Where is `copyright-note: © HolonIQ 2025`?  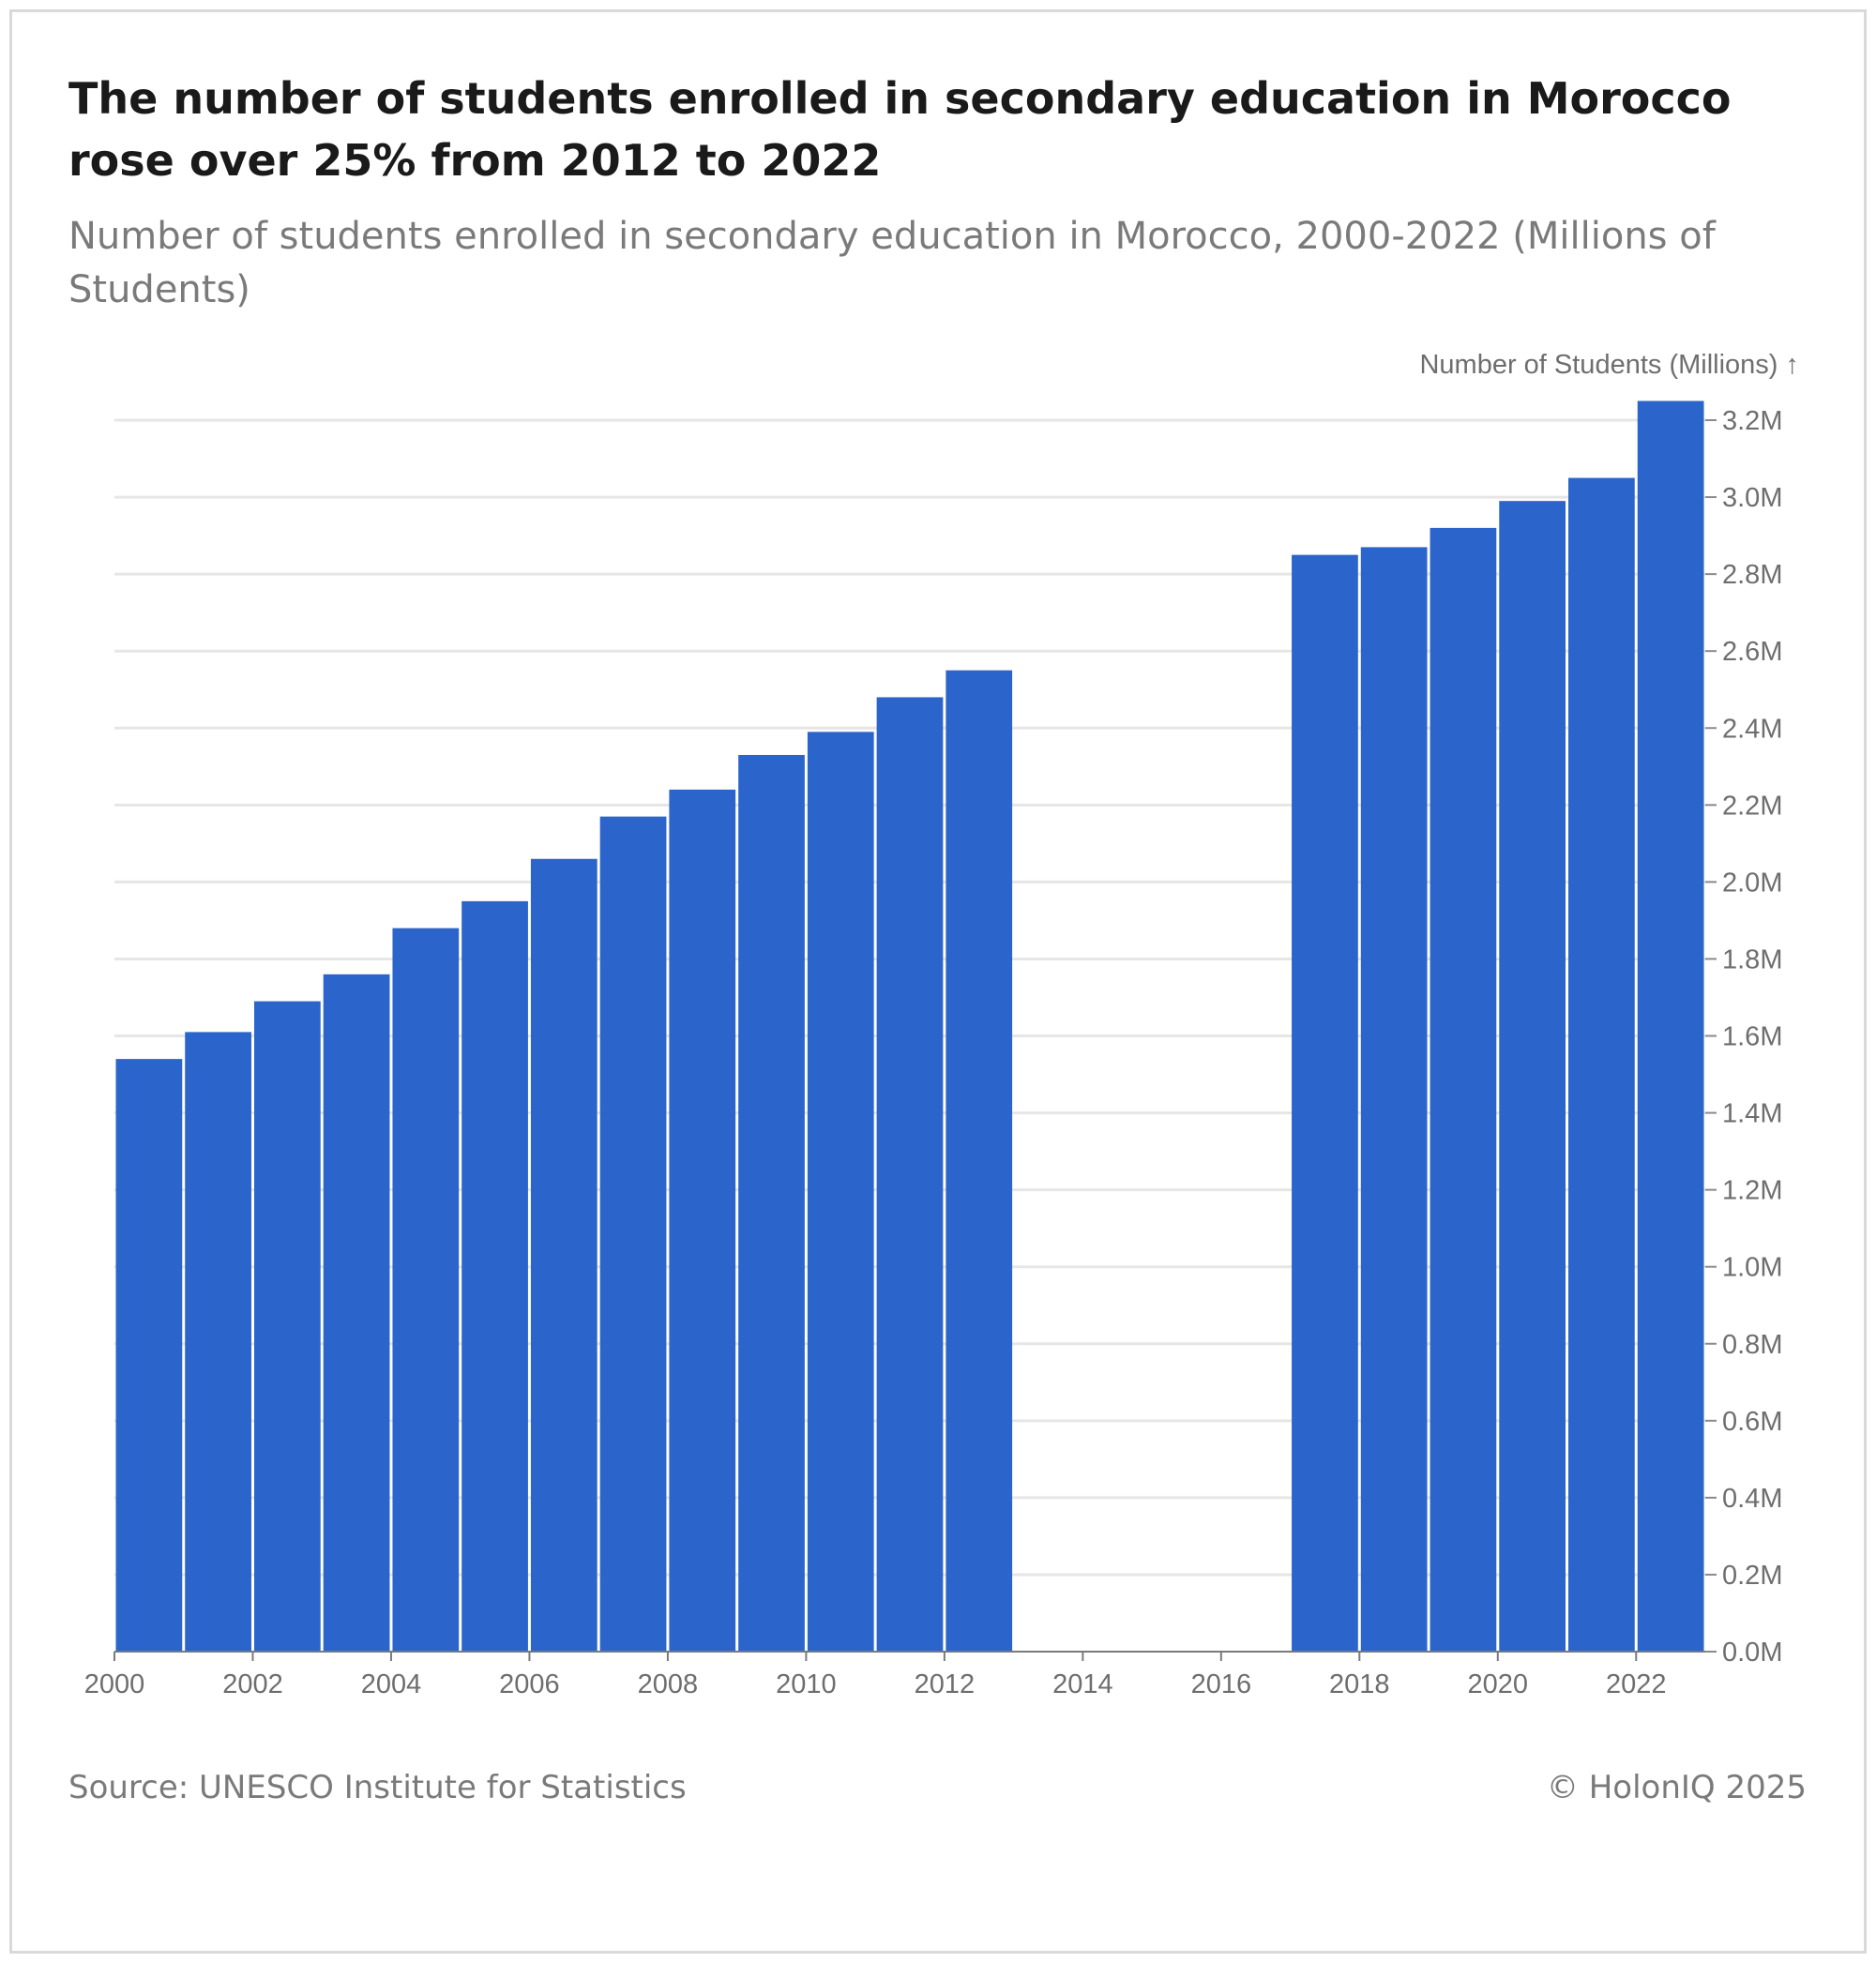
copyright-note: © HolonIQ 2025 is located at coordinates (1676, 1787).